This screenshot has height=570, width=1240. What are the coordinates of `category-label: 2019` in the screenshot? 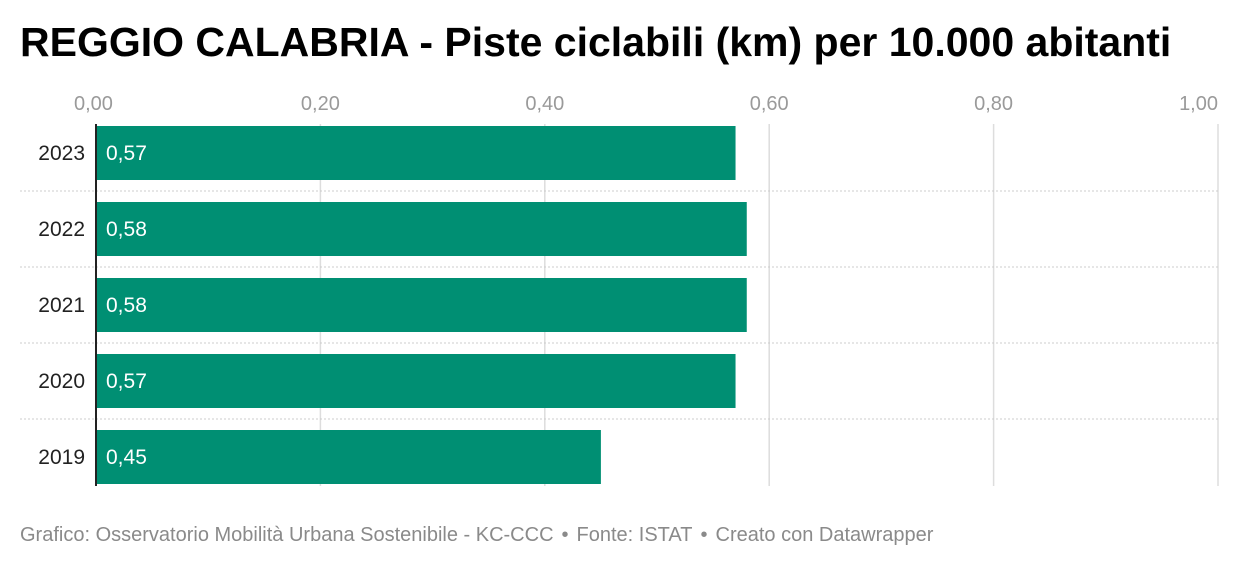 It's located at (61, 457).